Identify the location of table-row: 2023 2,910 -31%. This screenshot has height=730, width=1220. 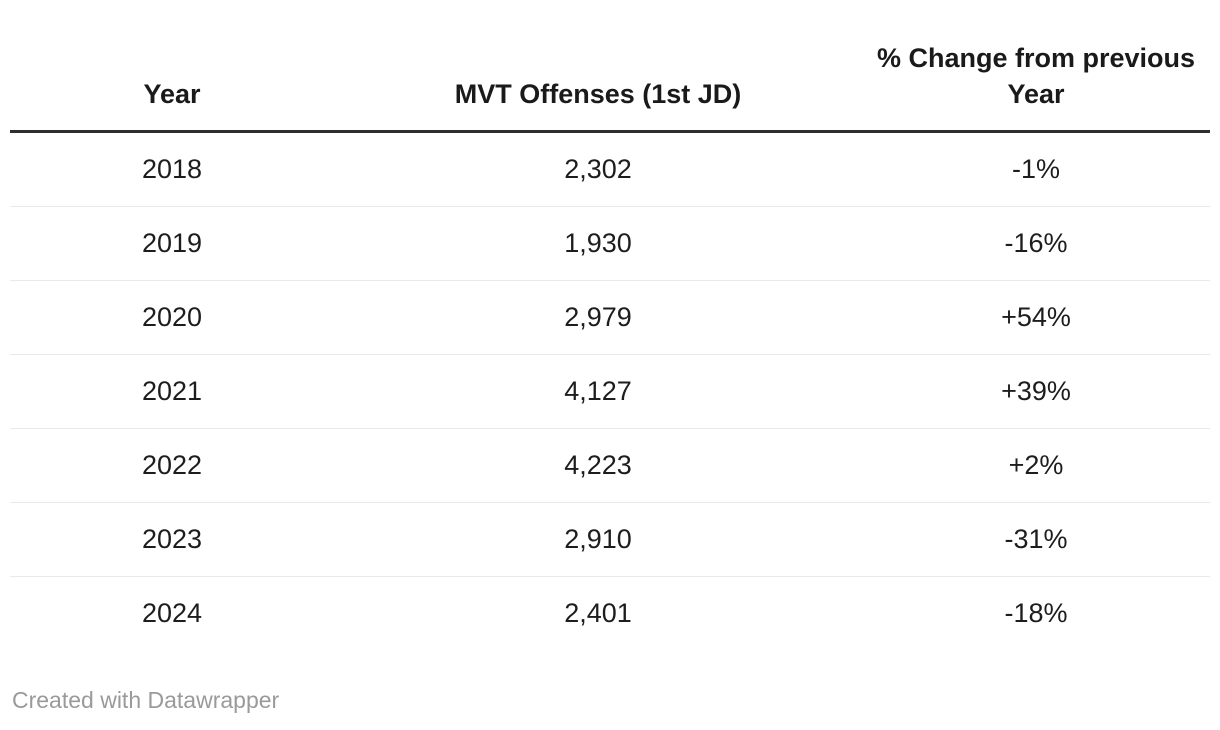
(610, 539).